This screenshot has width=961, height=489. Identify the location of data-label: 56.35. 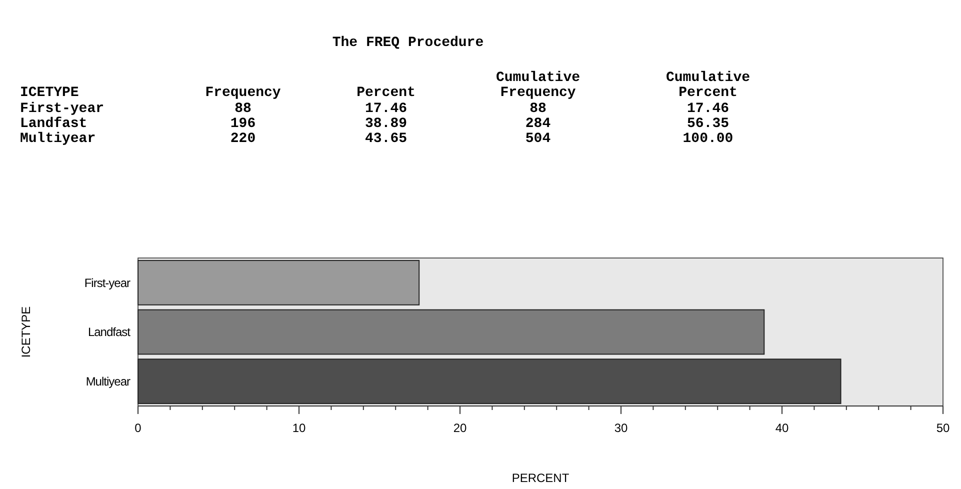
(708, 124).